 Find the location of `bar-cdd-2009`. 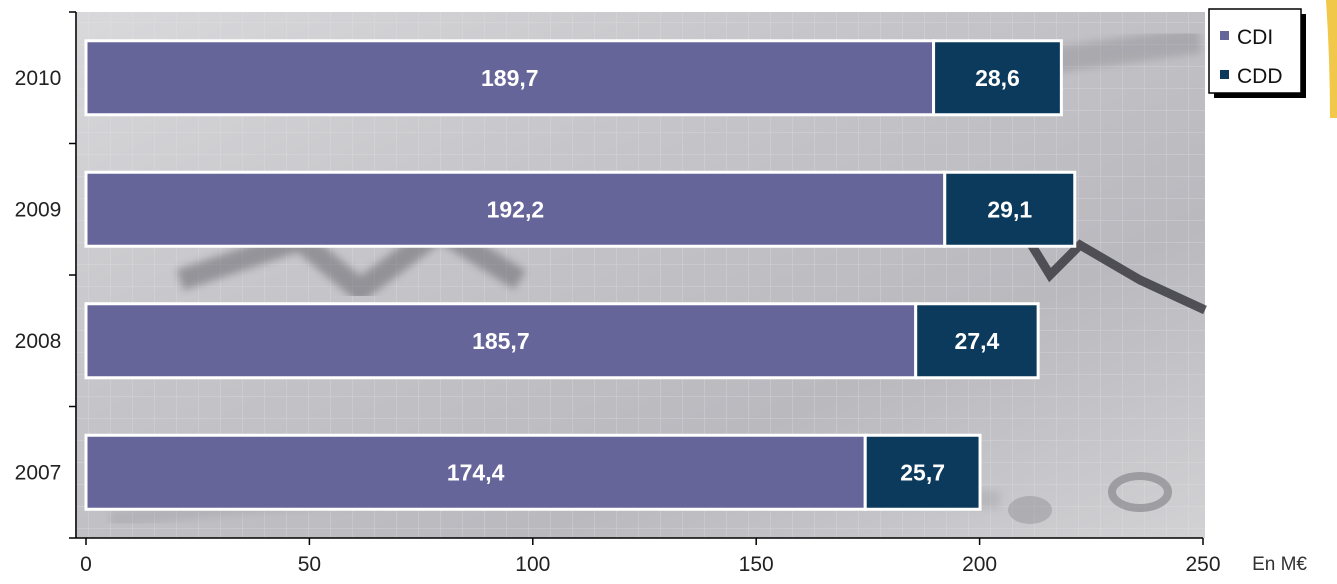

bar-cdd-2009 is located at coordinates (1010, 209).